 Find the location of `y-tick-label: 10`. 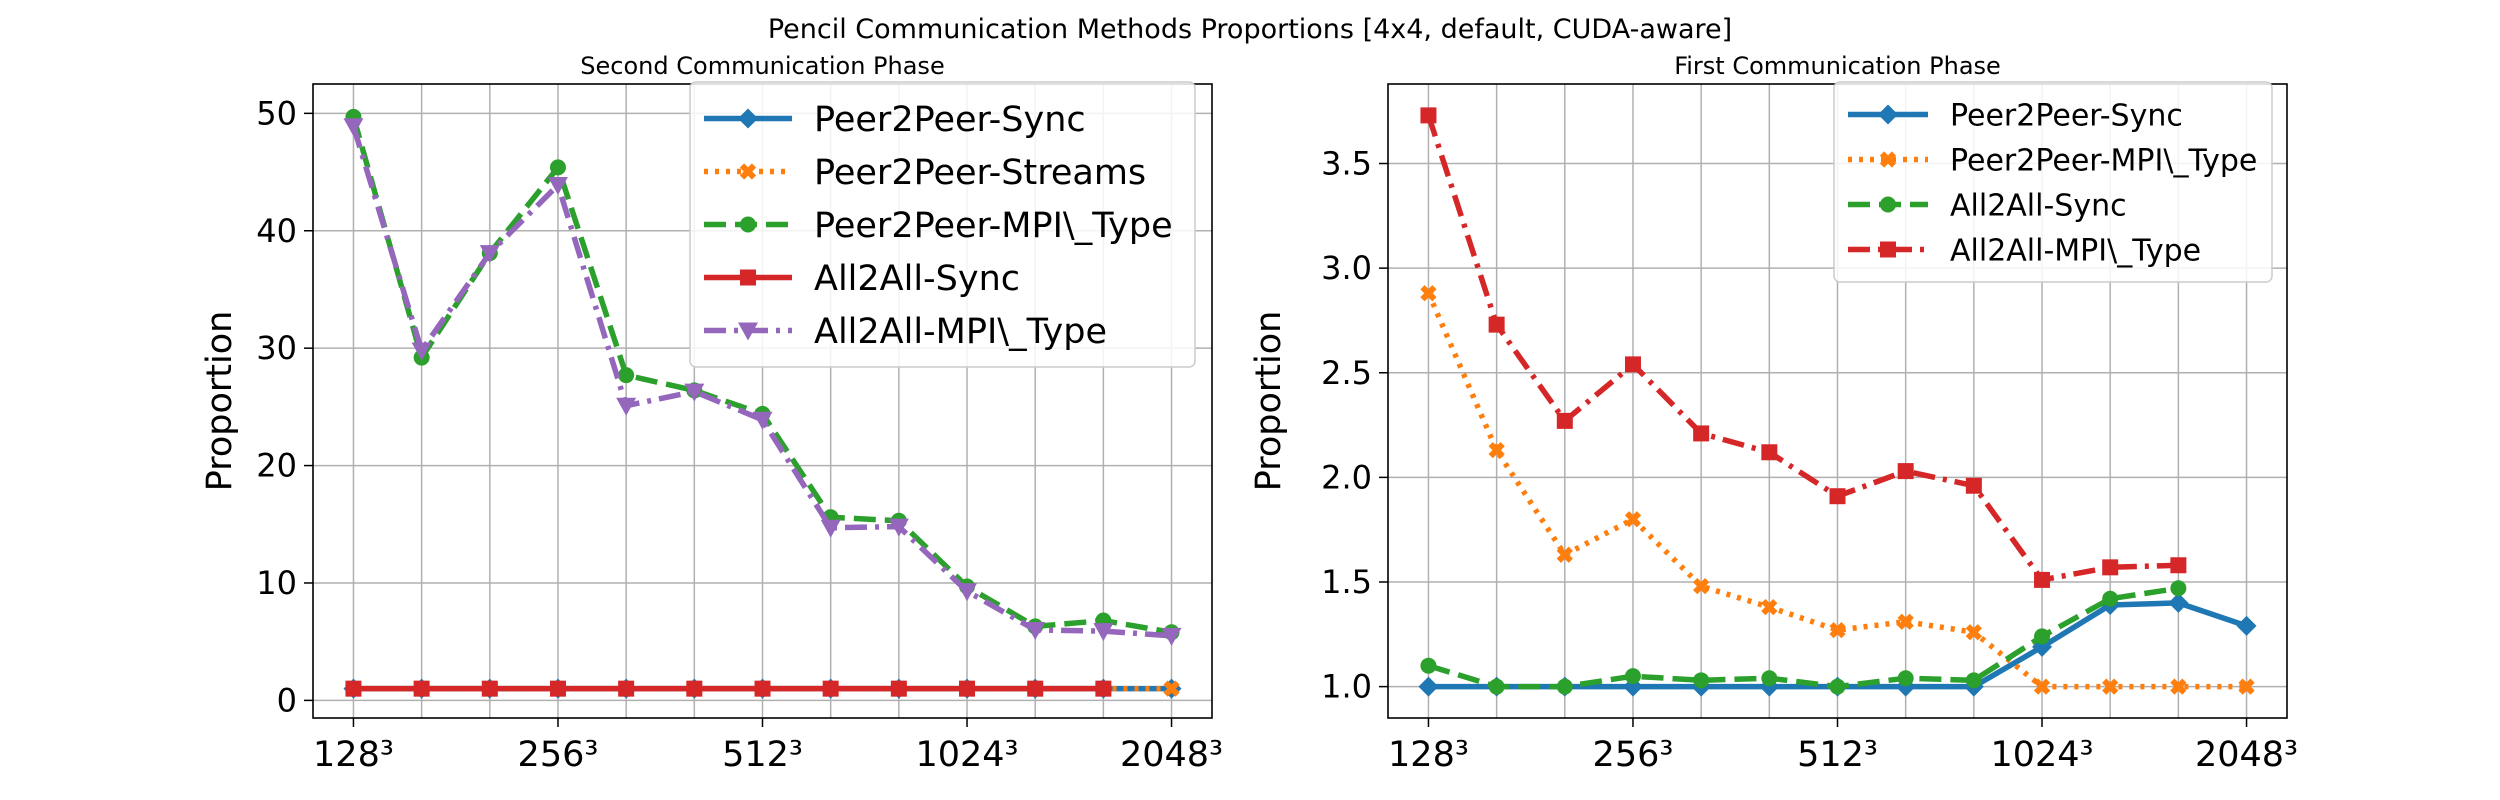

y-tick-label: 10 is located at coordinates (276, 583).